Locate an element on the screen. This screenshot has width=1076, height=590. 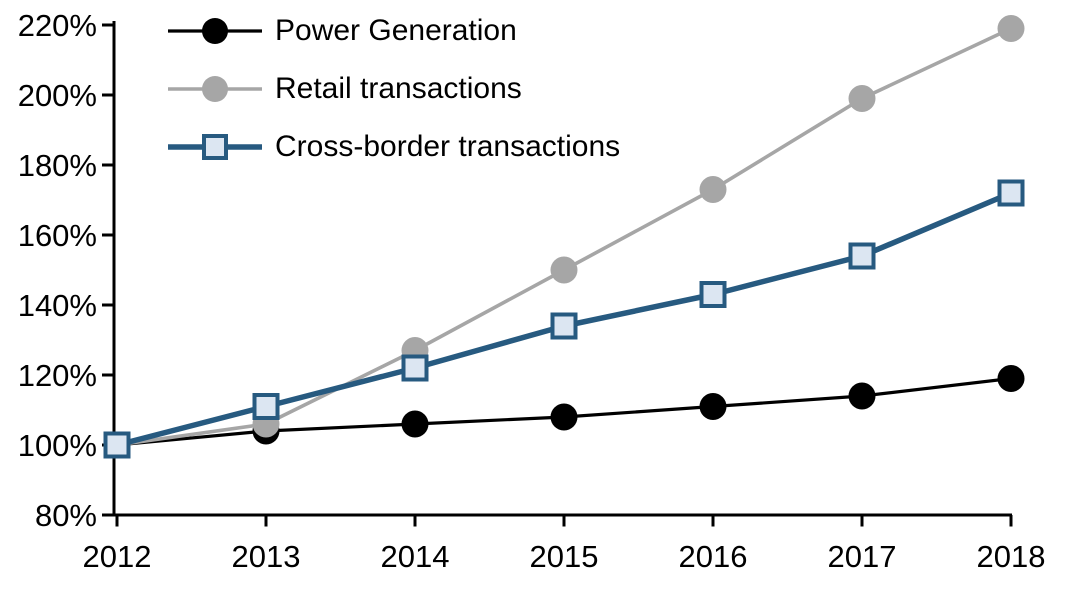
legend-item-cross-border-transactions: Cross-border transactions is located at coordinates (393, 147).